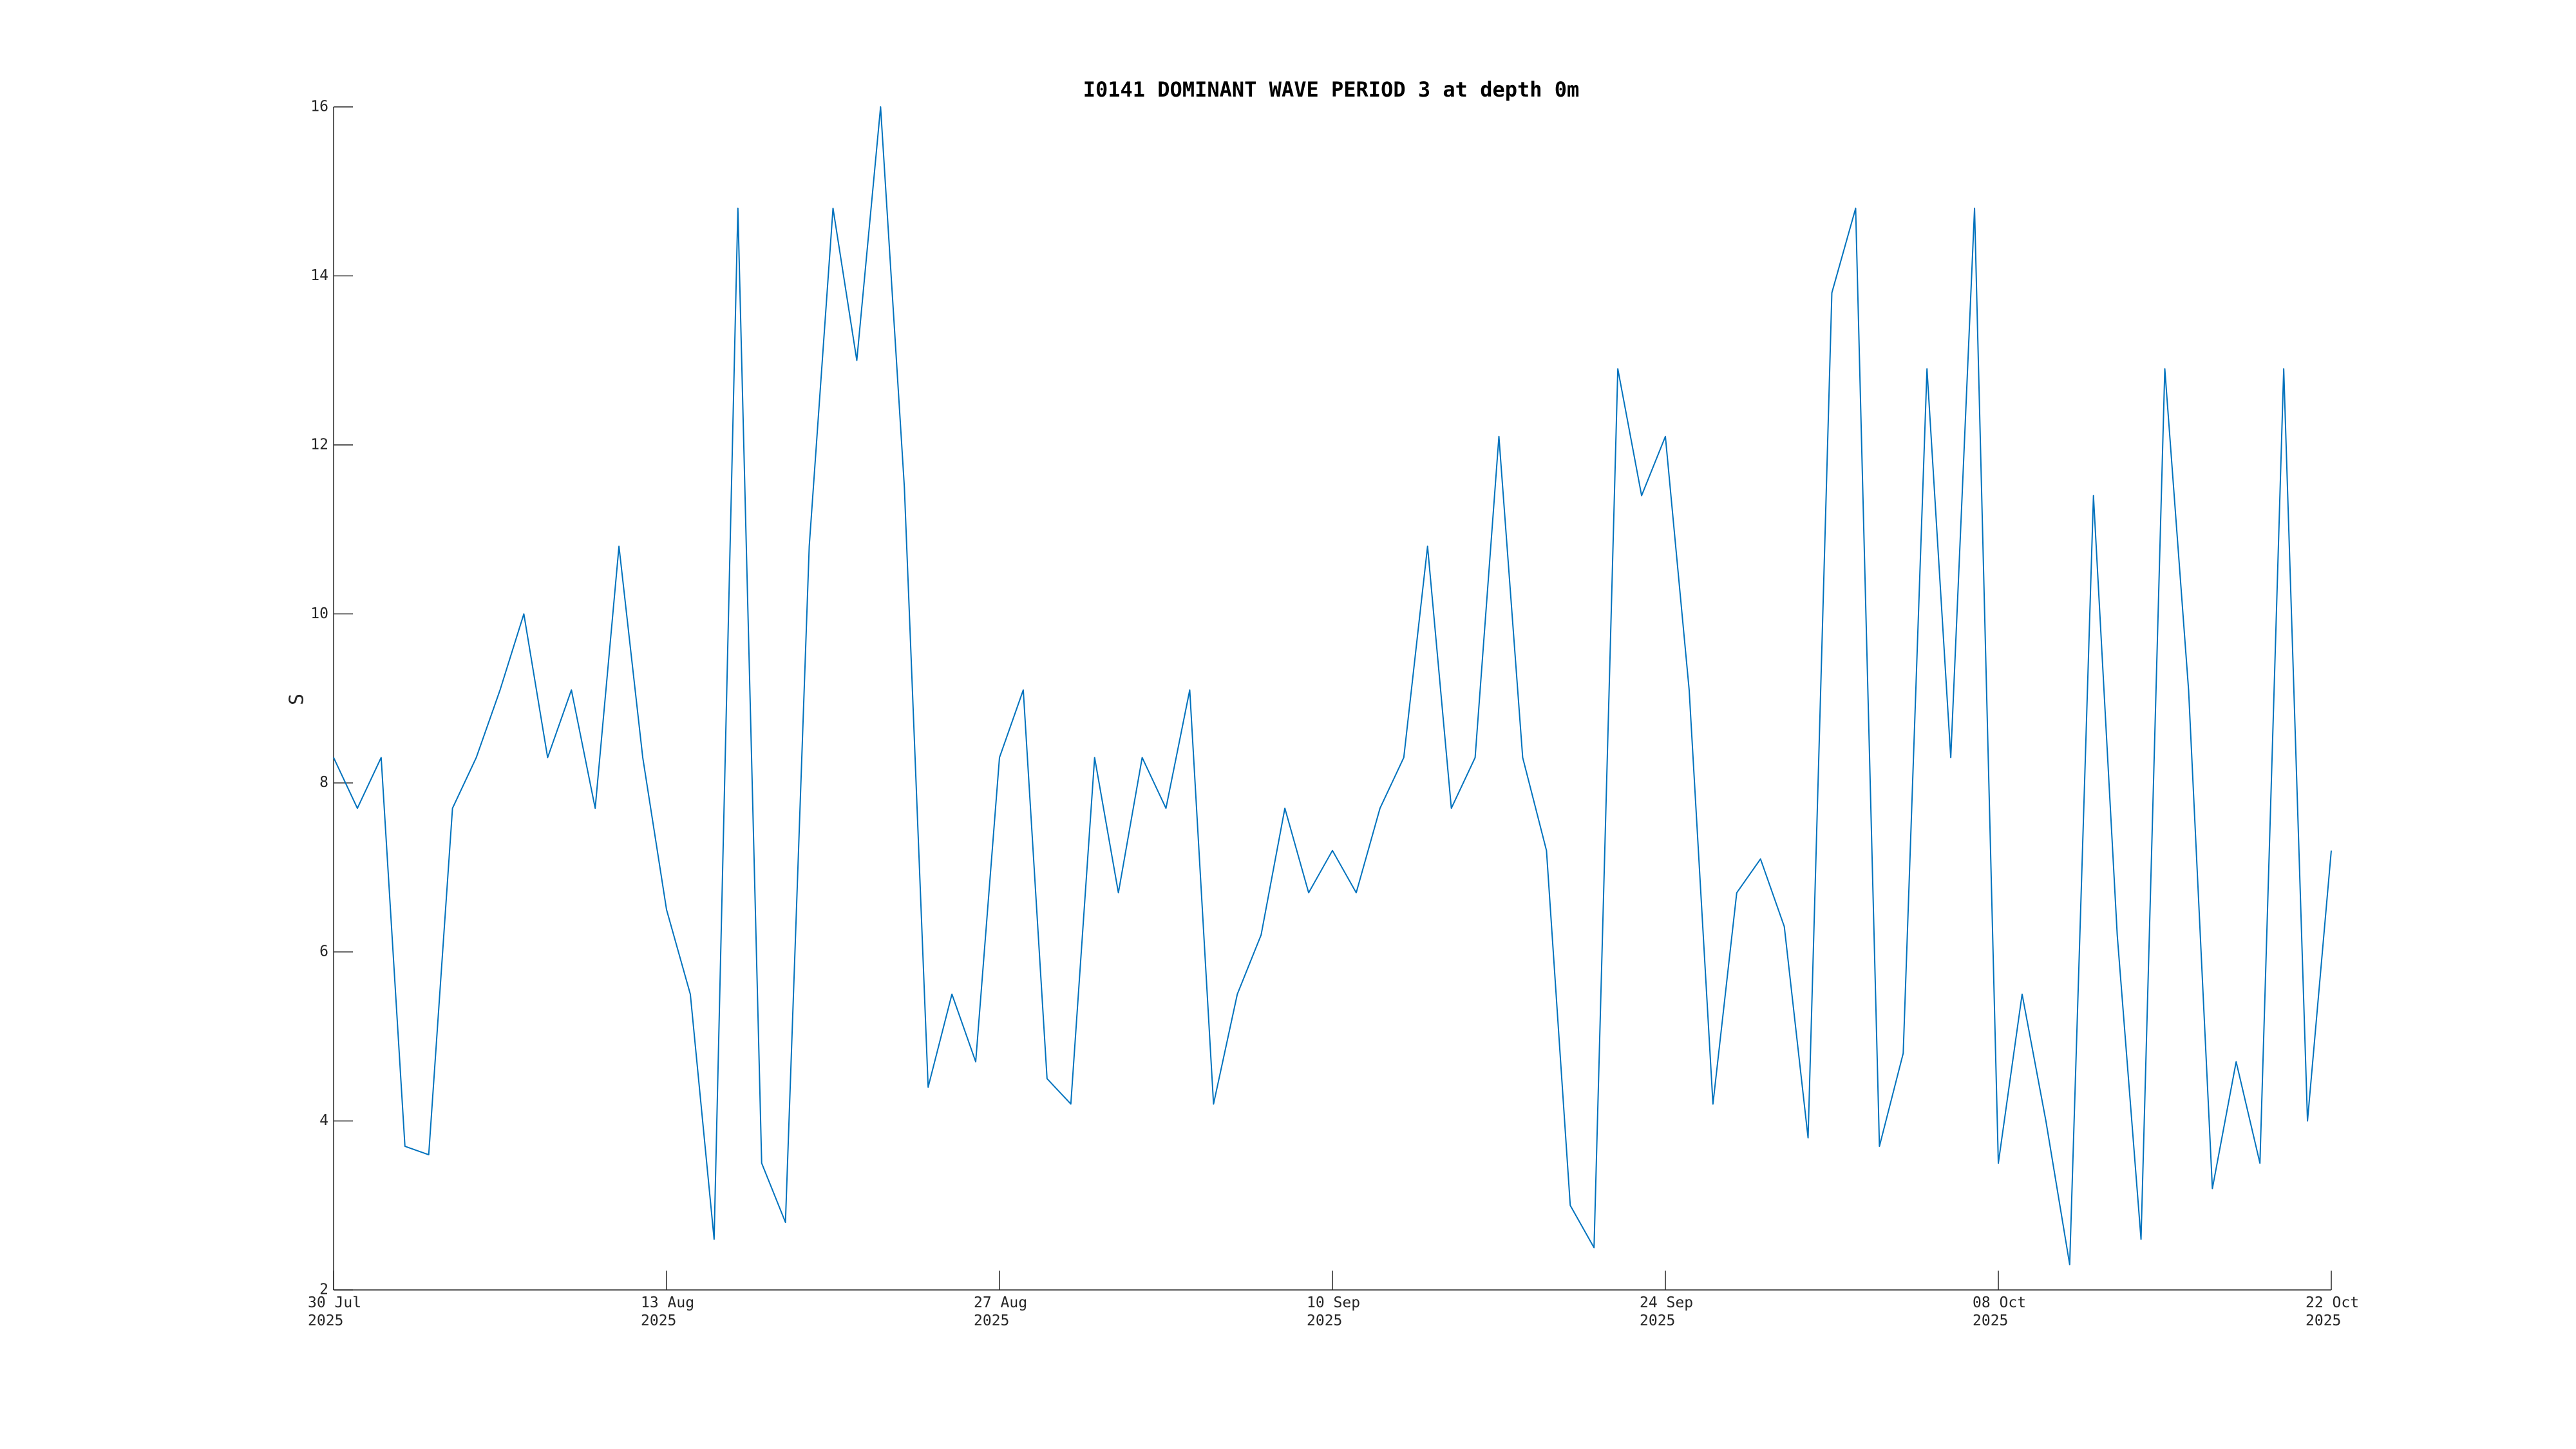 The image size is (2576, 1449). Describe the element at coordinates (319, 275) in the screenshot. I see `y-tick-label: 14` at that location.